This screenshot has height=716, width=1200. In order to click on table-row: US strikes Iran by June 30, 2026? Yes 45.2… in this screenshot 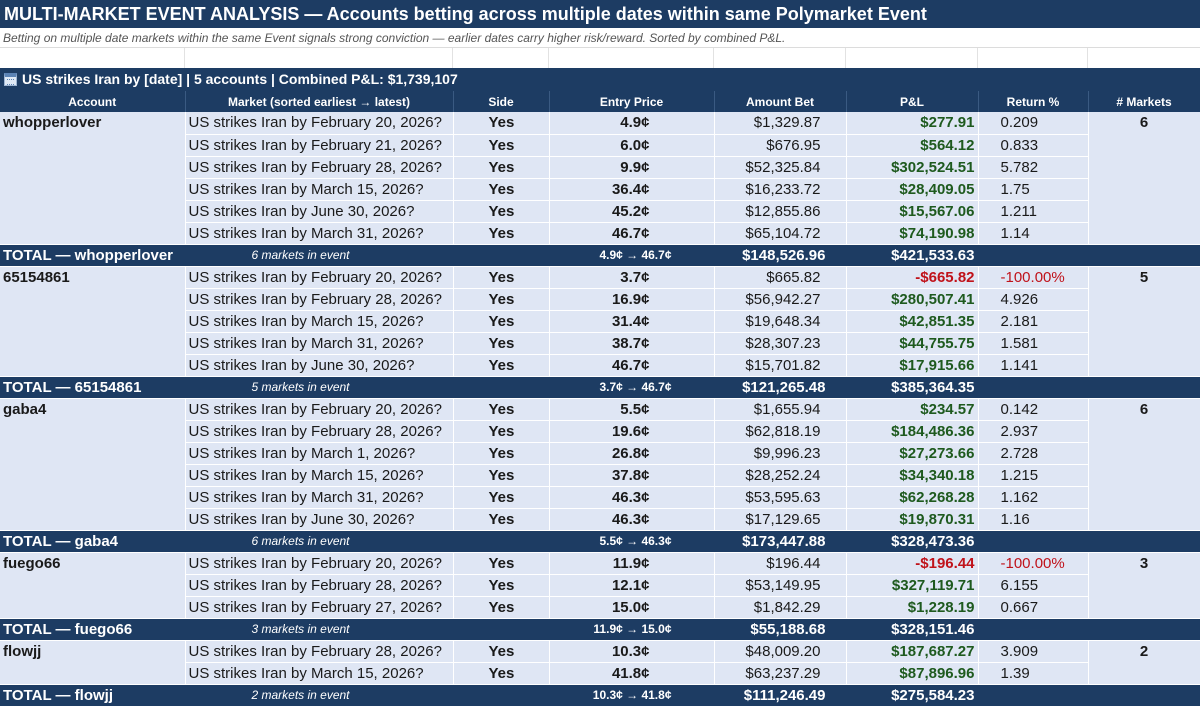, I will do `click(600, 211)`.